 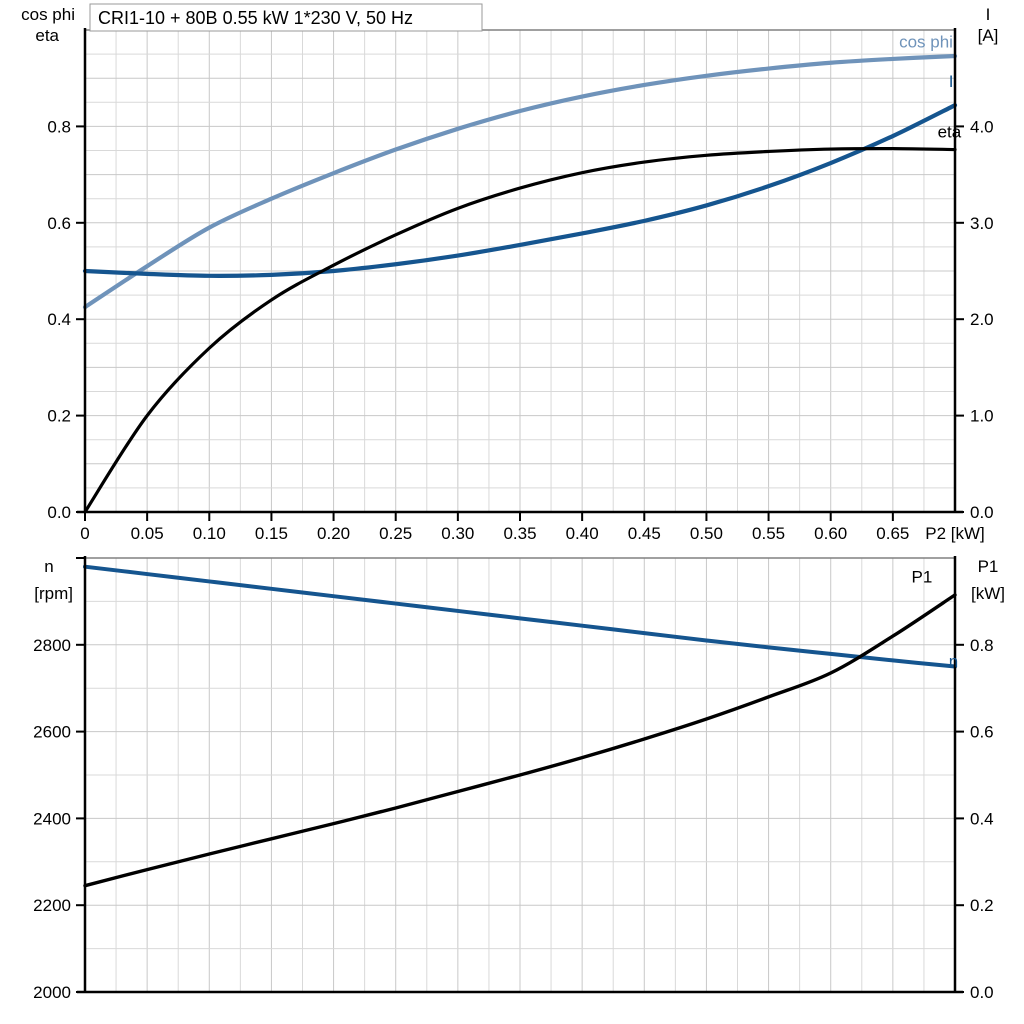 What do you see at coordinates (209, 533) in the screenshot?
I see `tick-label-x-2: 0.10` at bounding box center [209, 533].